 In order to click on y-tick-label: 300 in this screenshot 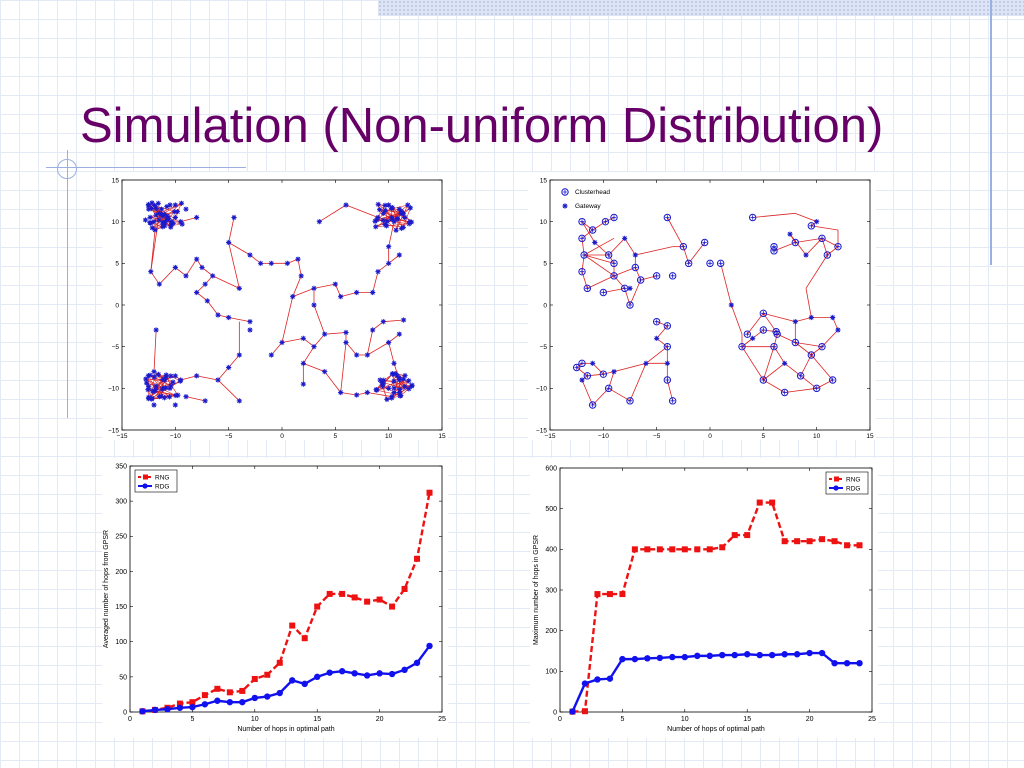, I will do `click(121, 502)`.